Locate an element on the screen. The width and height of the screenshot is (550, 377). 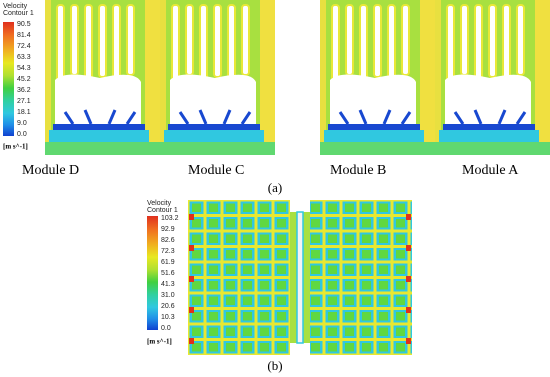
legend-label: 51.6 is located at coordinates (168, 273).